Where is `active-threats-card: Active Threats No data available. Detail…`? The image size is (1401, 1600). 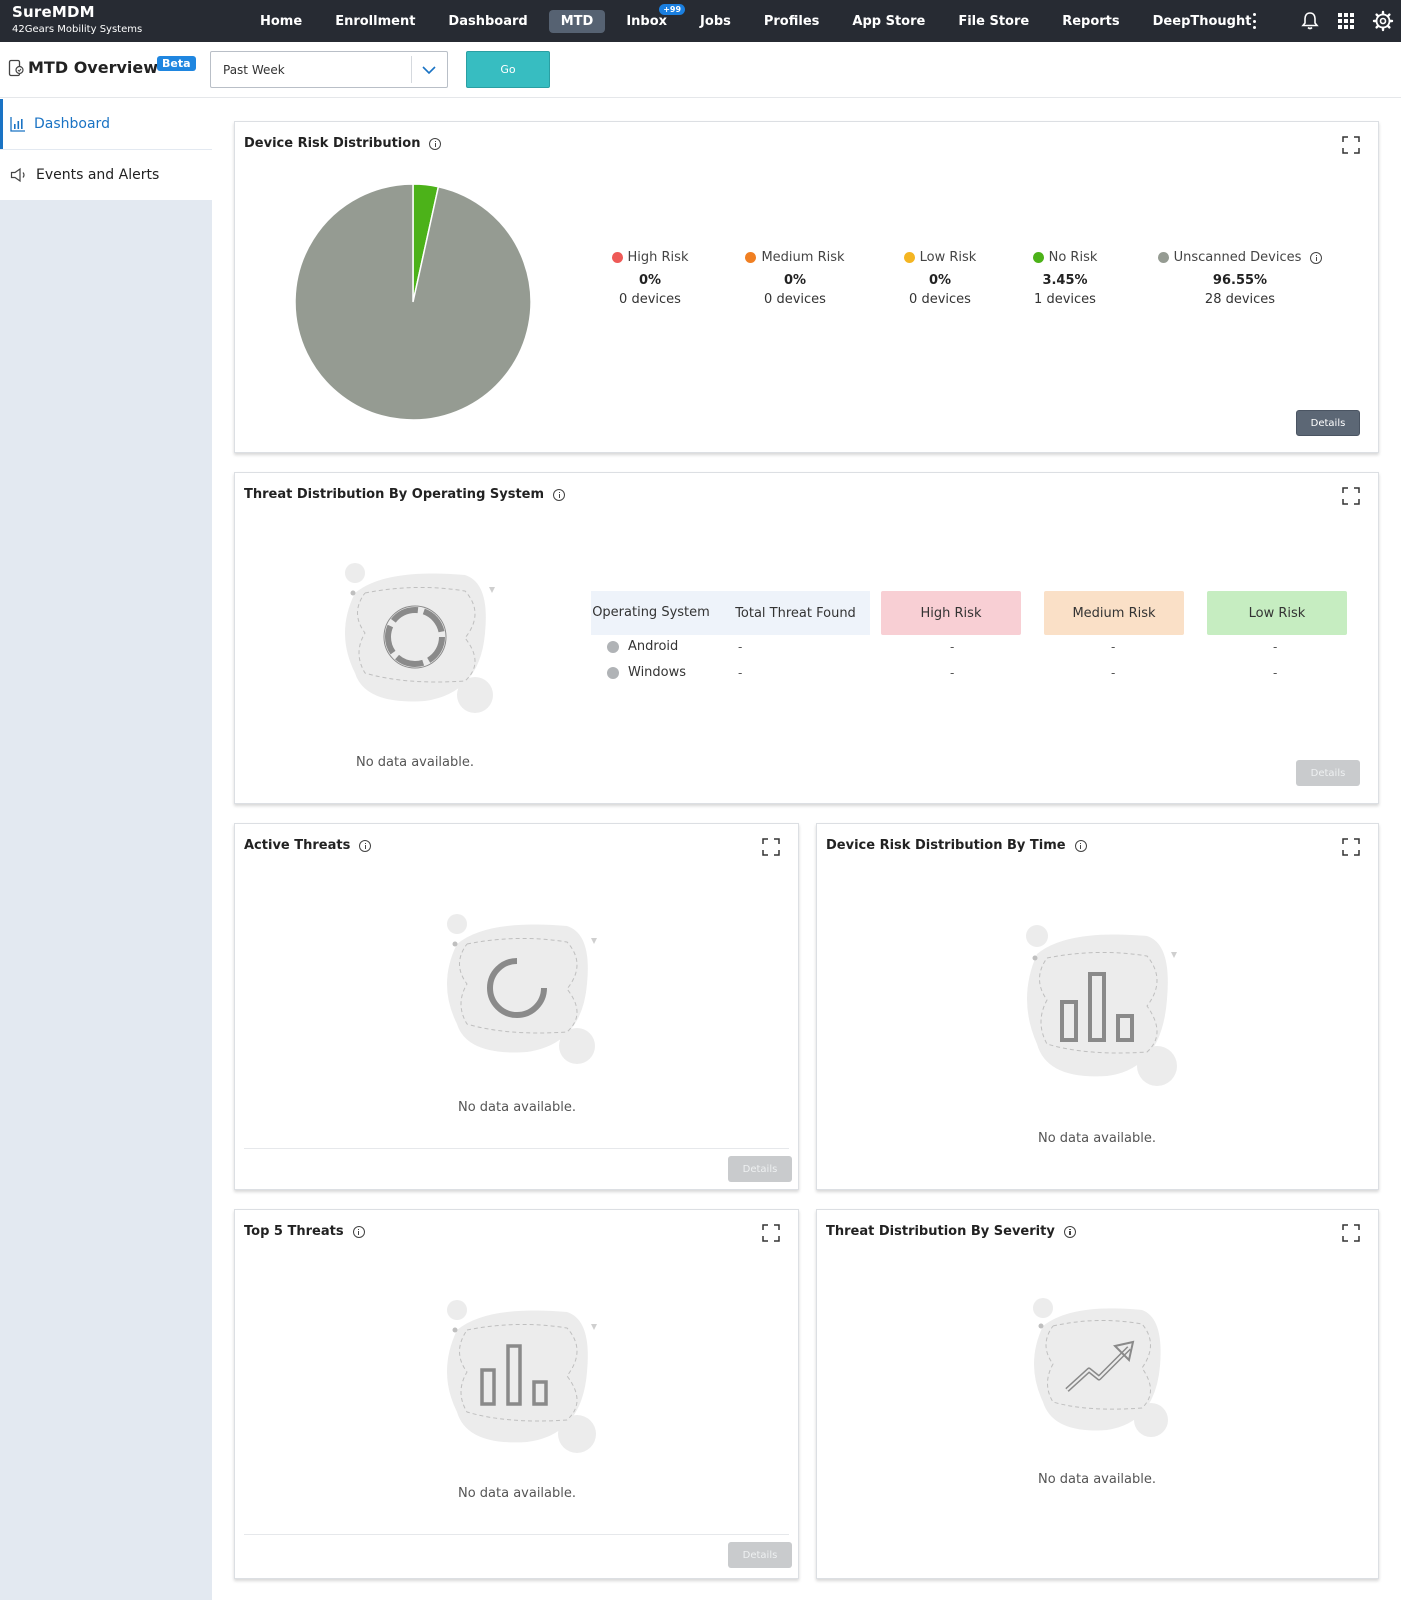 active-threats-card: Active Threats No data available. Detail… is located at coordinates (516, 1006).